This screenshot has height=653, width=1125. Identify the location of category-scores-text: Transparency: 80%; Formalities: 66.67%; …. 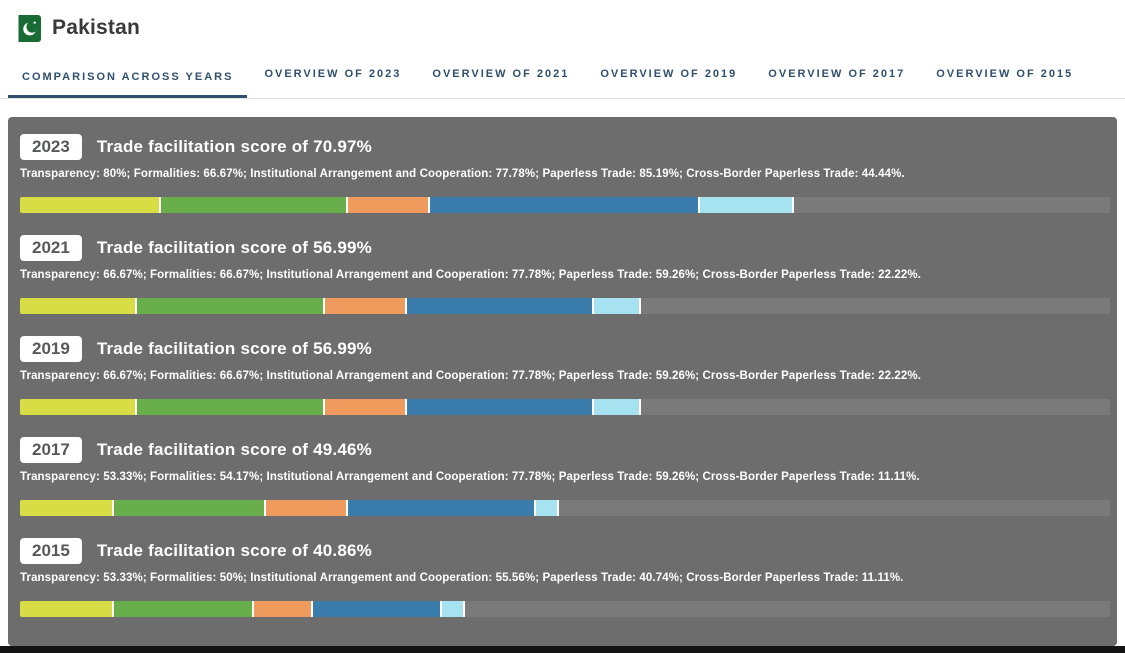
(462, 174).